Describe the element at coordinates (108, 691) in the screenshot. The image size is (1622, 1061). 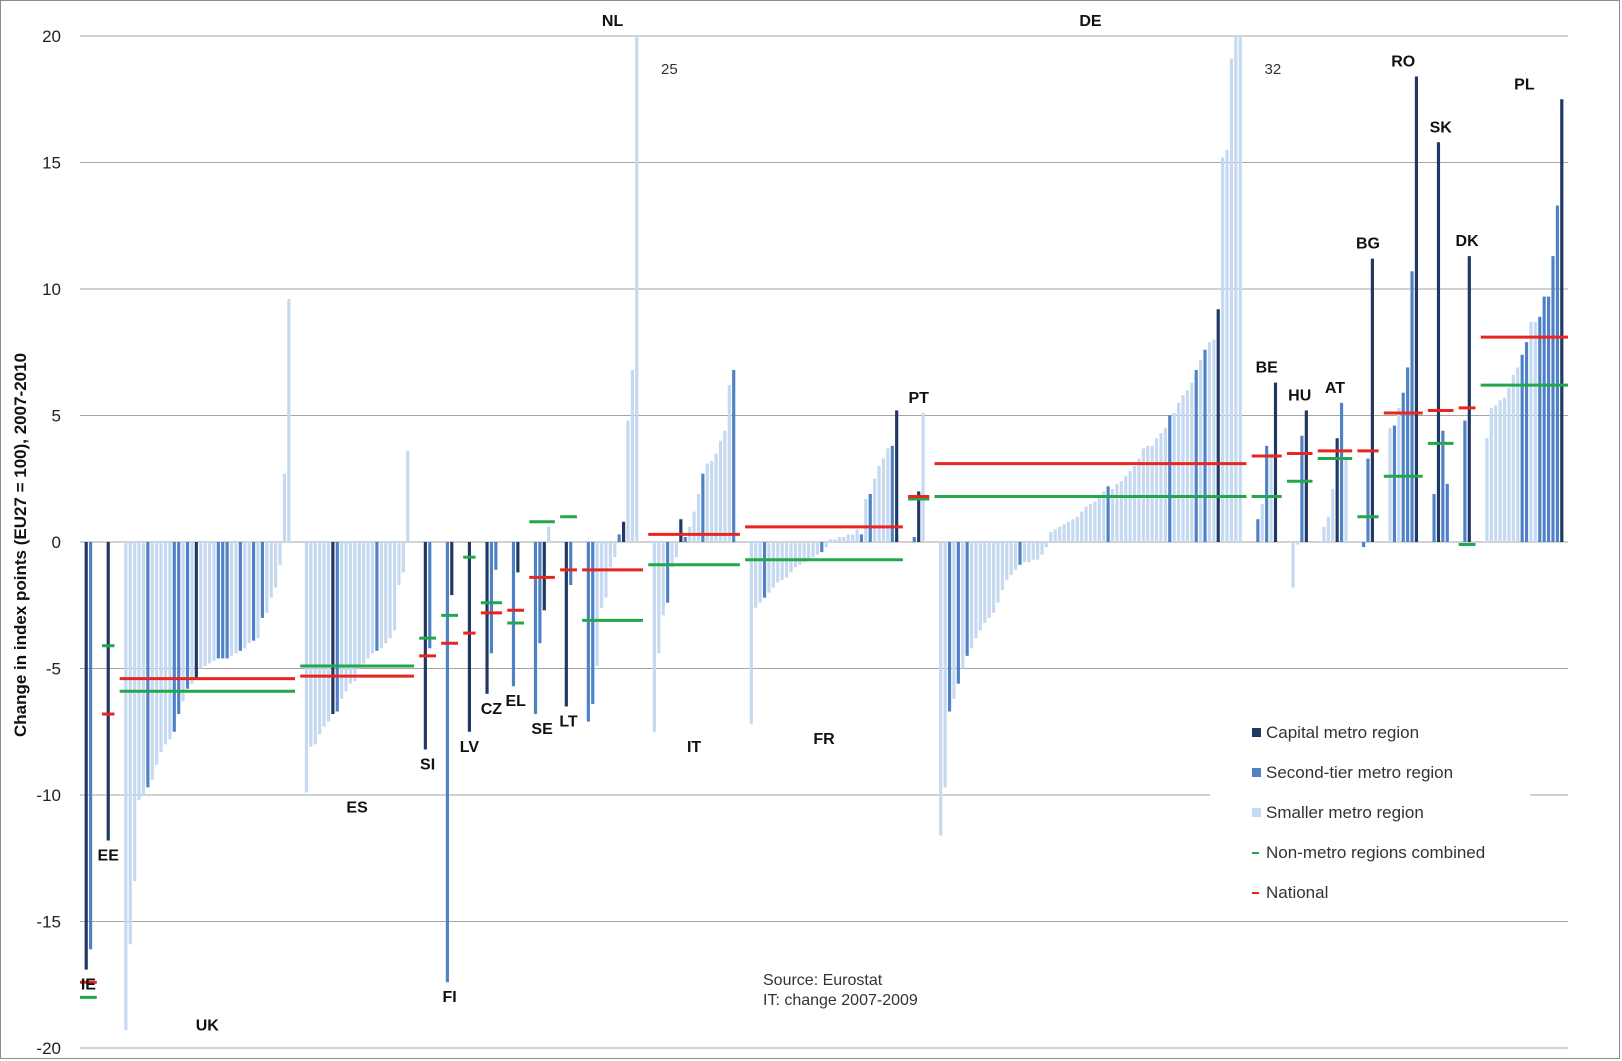
I see `bar-ee` at that location.